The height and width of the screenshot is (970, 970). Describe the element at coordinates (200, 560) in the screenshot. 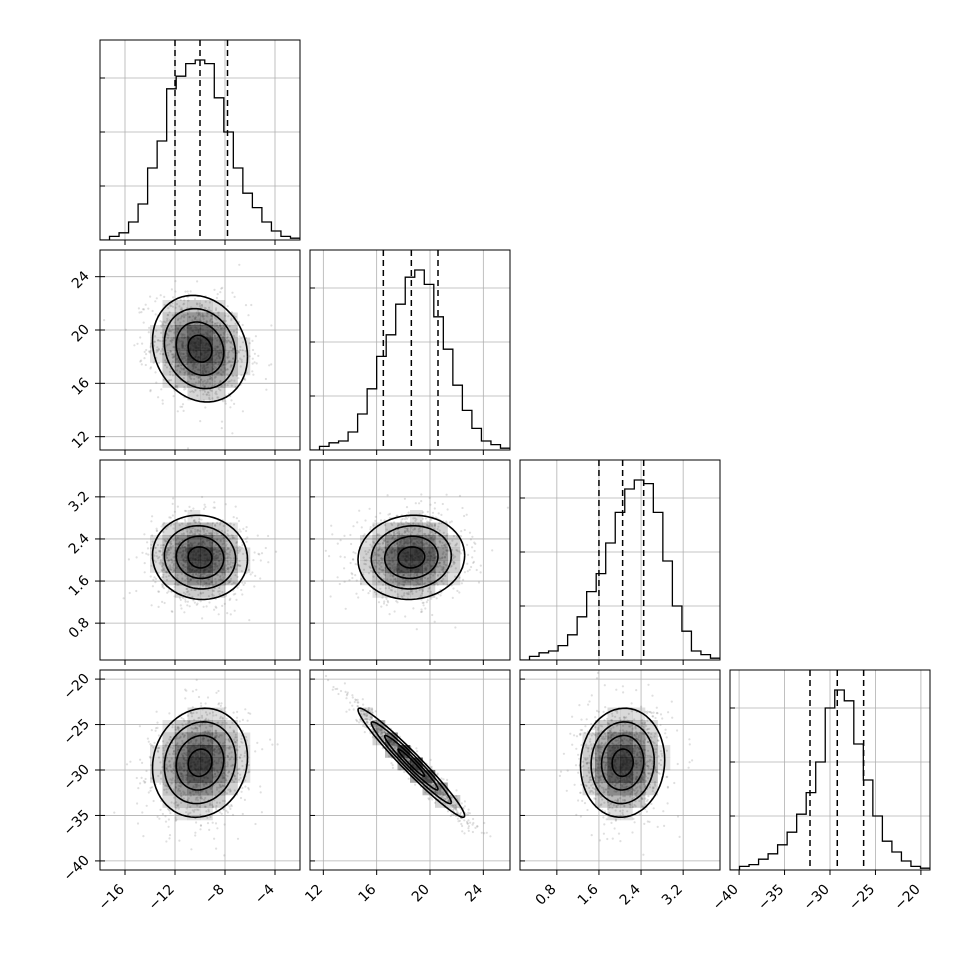

I see `panel-frame` at that location.